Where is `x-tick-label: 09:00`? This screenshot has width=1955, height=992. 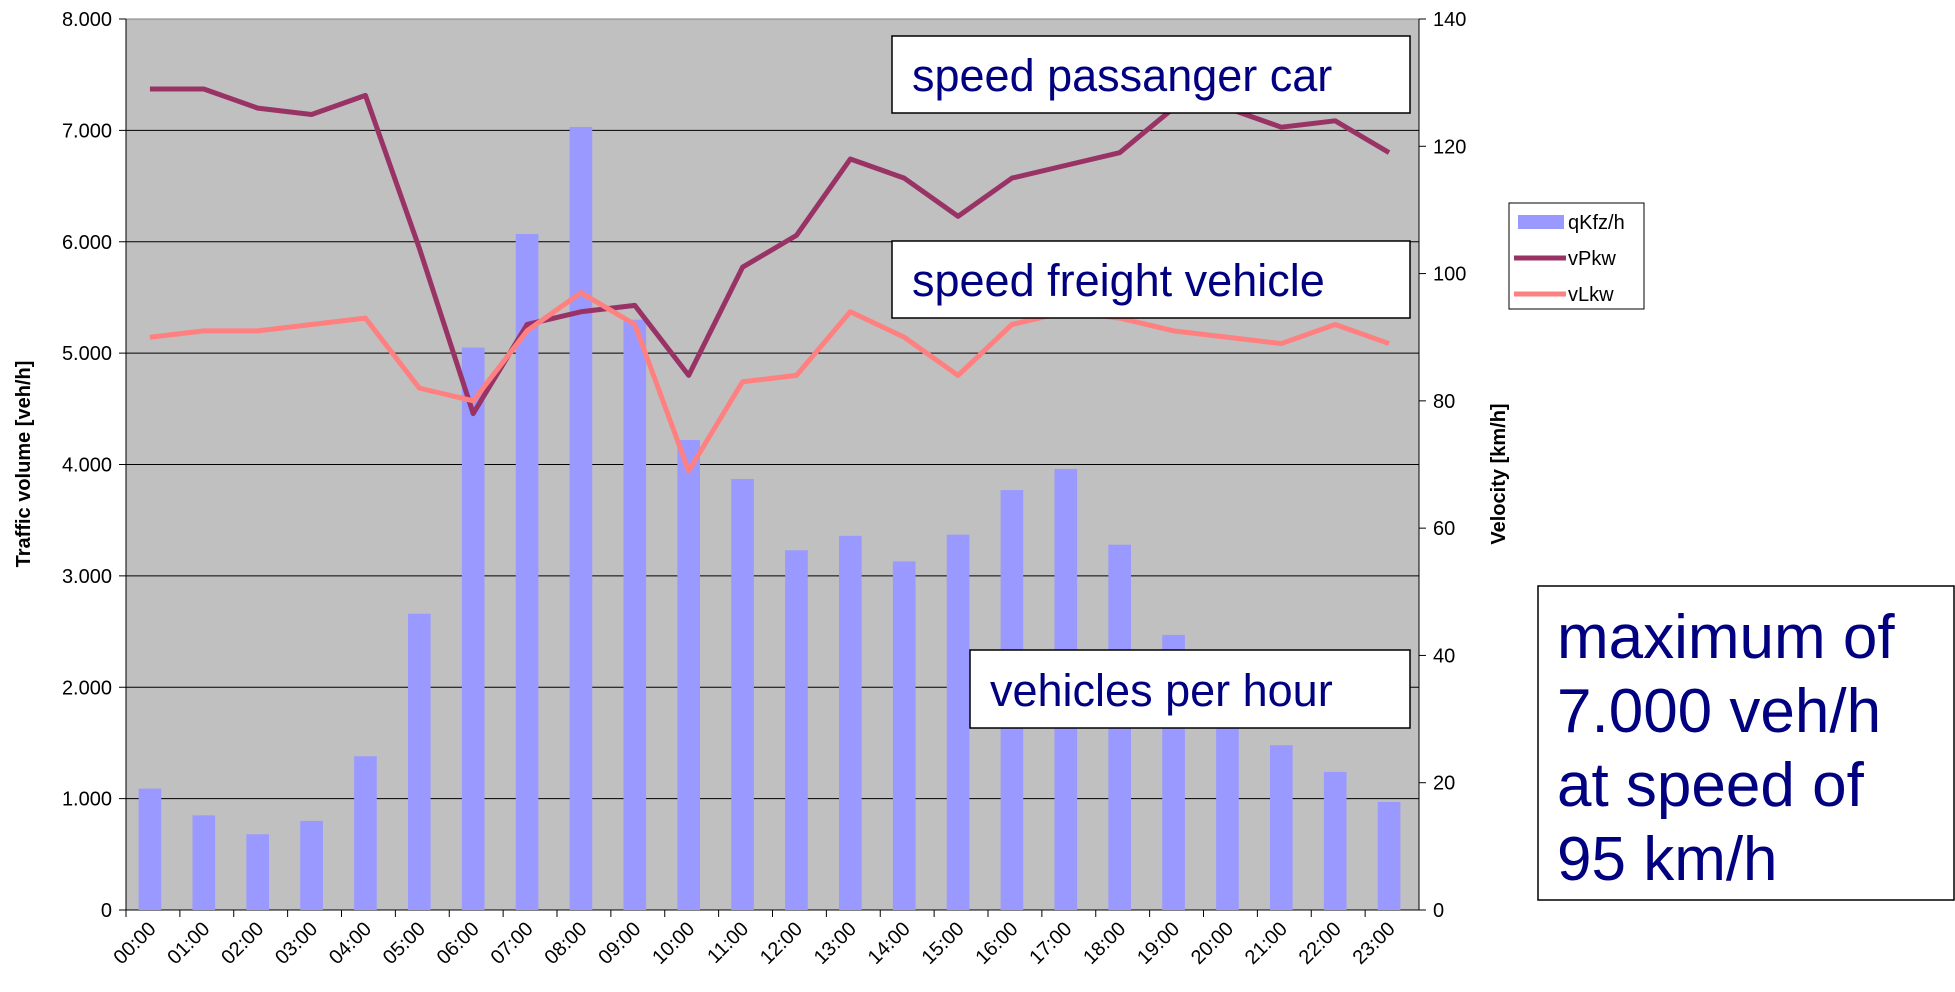 x-tick-label: 09:00 is located at coordinates (619, 943).